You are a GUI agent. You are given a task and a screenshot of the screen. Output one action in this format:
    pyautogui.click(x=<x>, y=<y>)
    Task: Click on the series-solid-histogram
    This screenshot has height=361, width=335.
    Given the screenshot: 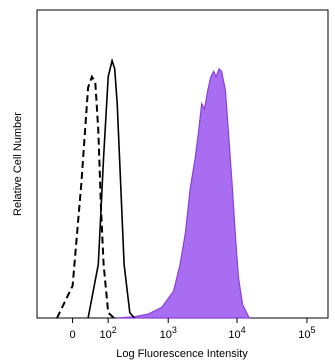 What is the action you would take?
    pyautogui.click(x=111, y=188)
    